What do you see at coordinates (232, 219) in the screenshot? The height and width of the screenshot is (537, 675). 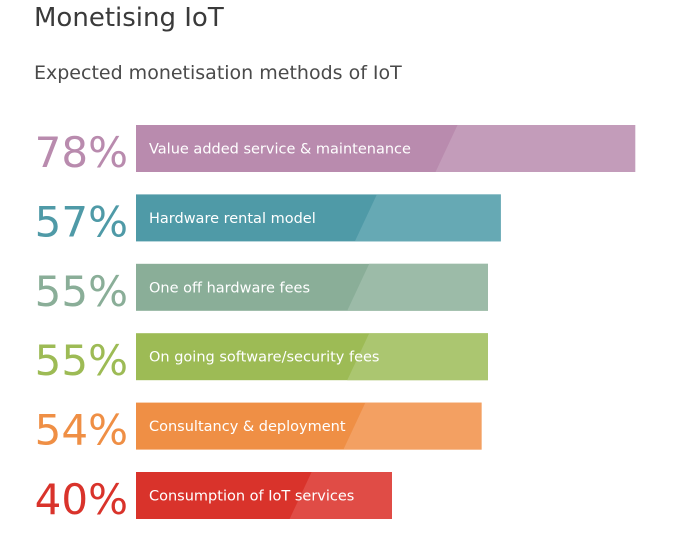 I see `category-label: Hardware rental model` at bounding box center [232, 219].